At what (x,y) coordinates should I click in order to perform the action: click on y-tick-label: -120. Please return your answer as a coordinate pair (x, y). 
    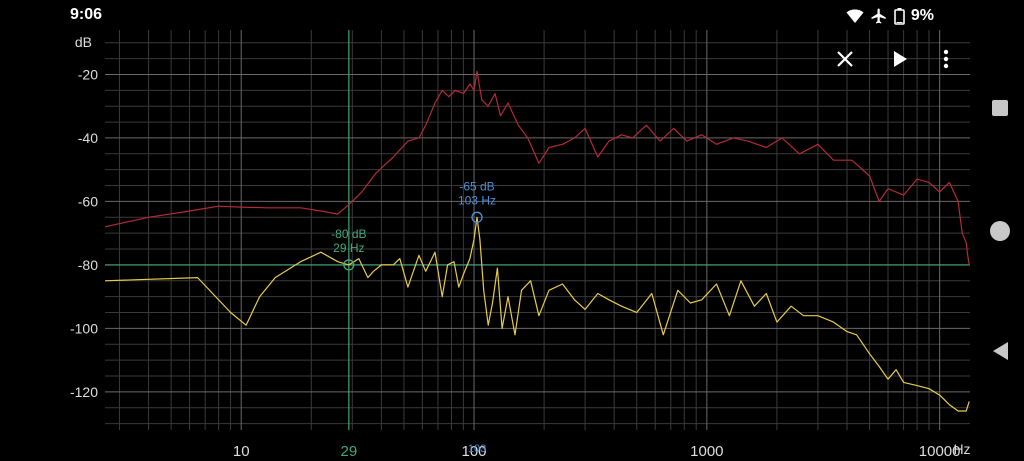
    Looking at the image, I should click on (84, 392).